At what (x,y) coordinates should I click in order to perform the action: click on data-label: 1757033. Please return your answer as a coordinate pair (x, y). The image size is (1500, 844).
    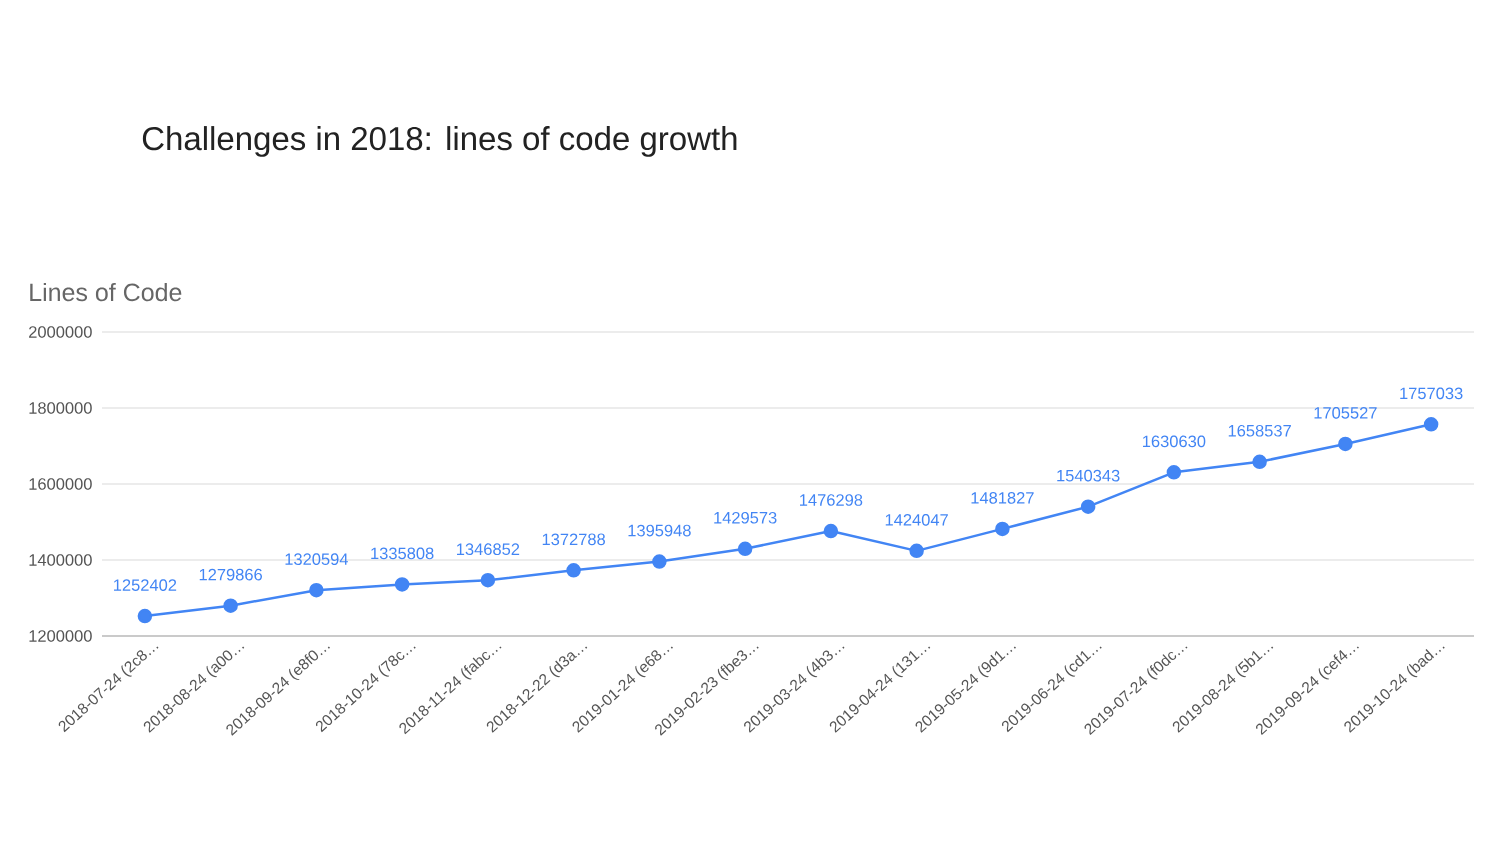
    Looking at the image, I should click on (1431, 393).